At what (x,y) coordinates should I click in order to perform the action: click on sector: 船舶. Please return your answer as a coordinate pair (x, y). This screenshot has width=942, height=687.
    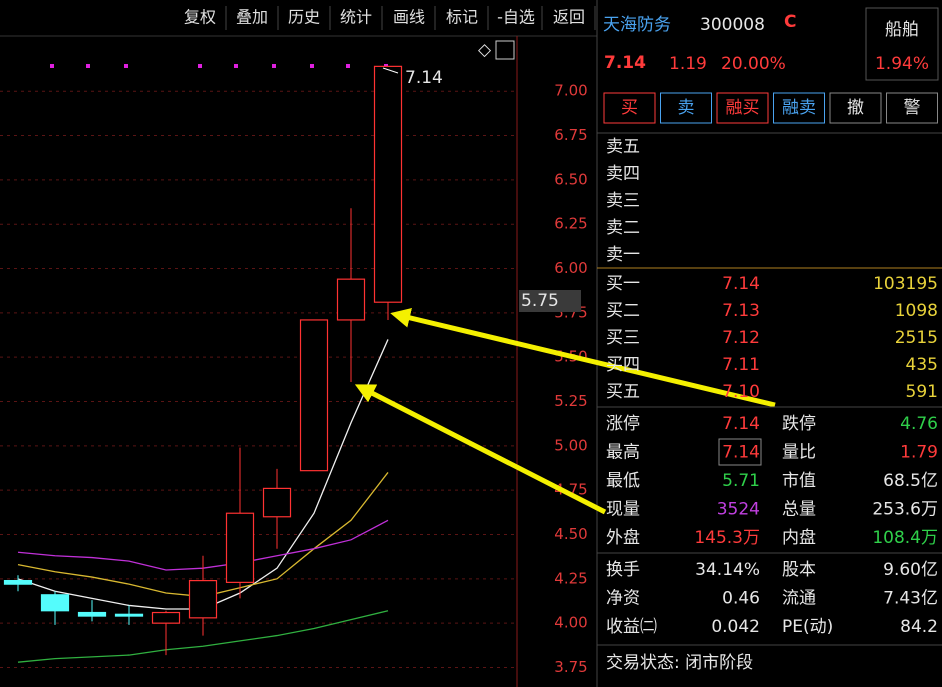
    Looking at the image, I should click on (902, 30).